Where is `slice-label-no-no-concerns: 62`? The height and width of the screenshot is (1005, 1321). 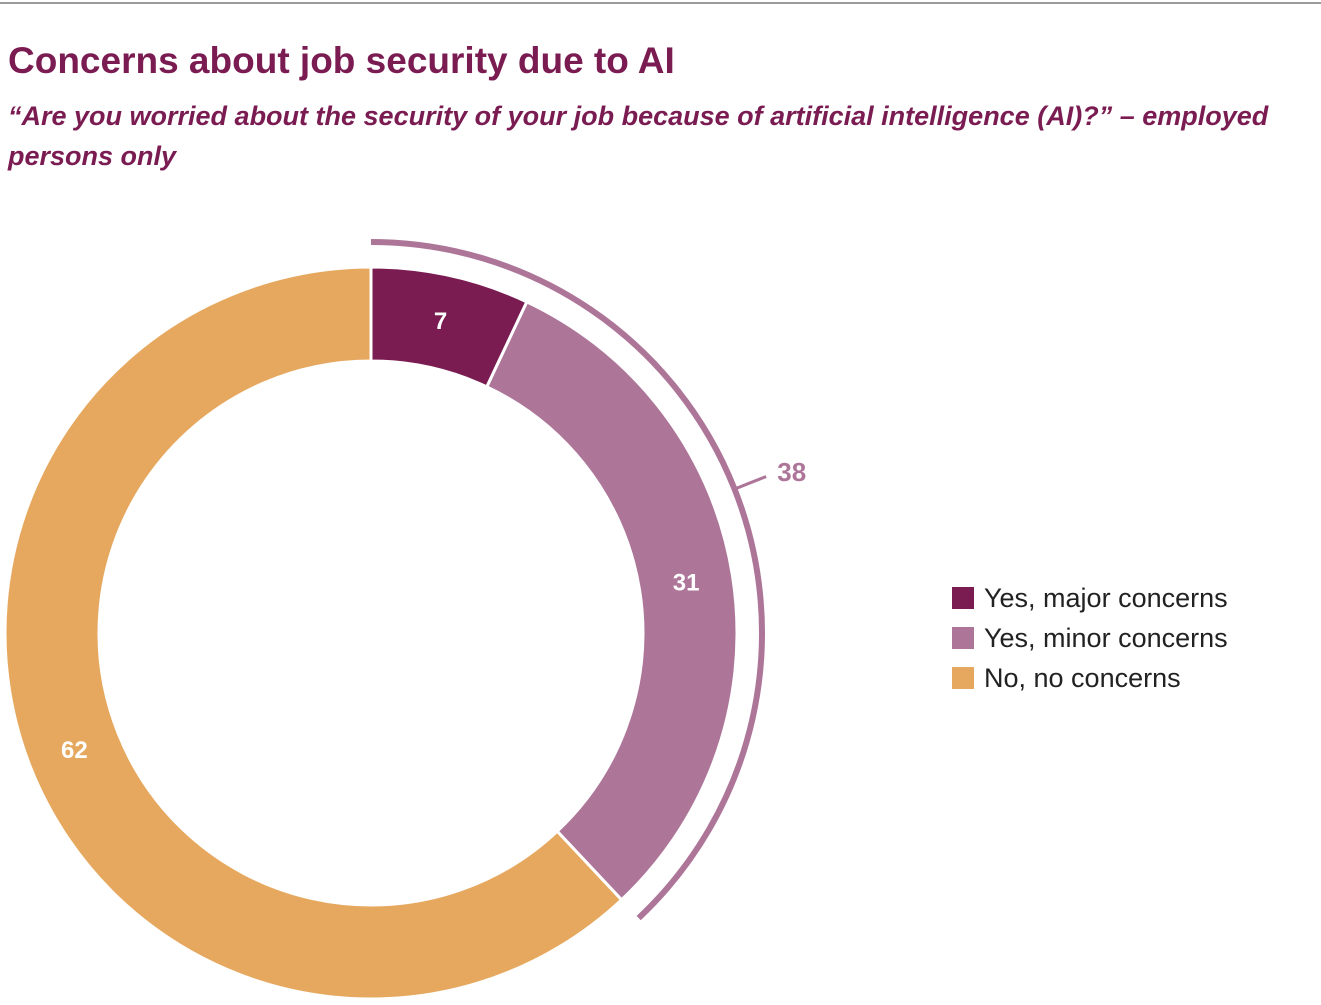 slice-label-no-no-concerns: 62 is located at coordinates (74, 750).